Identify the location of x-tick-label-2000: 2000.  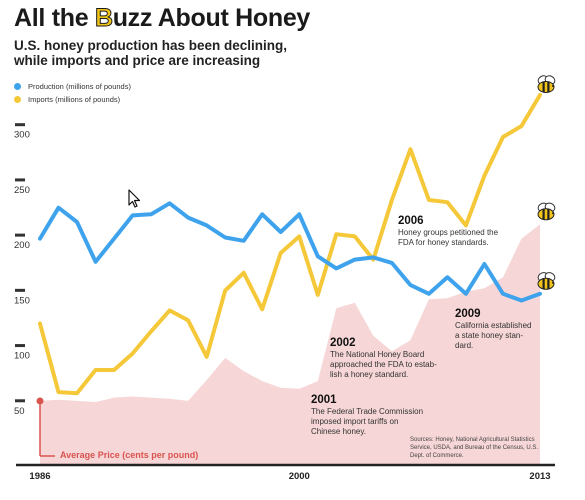
(299, 476).